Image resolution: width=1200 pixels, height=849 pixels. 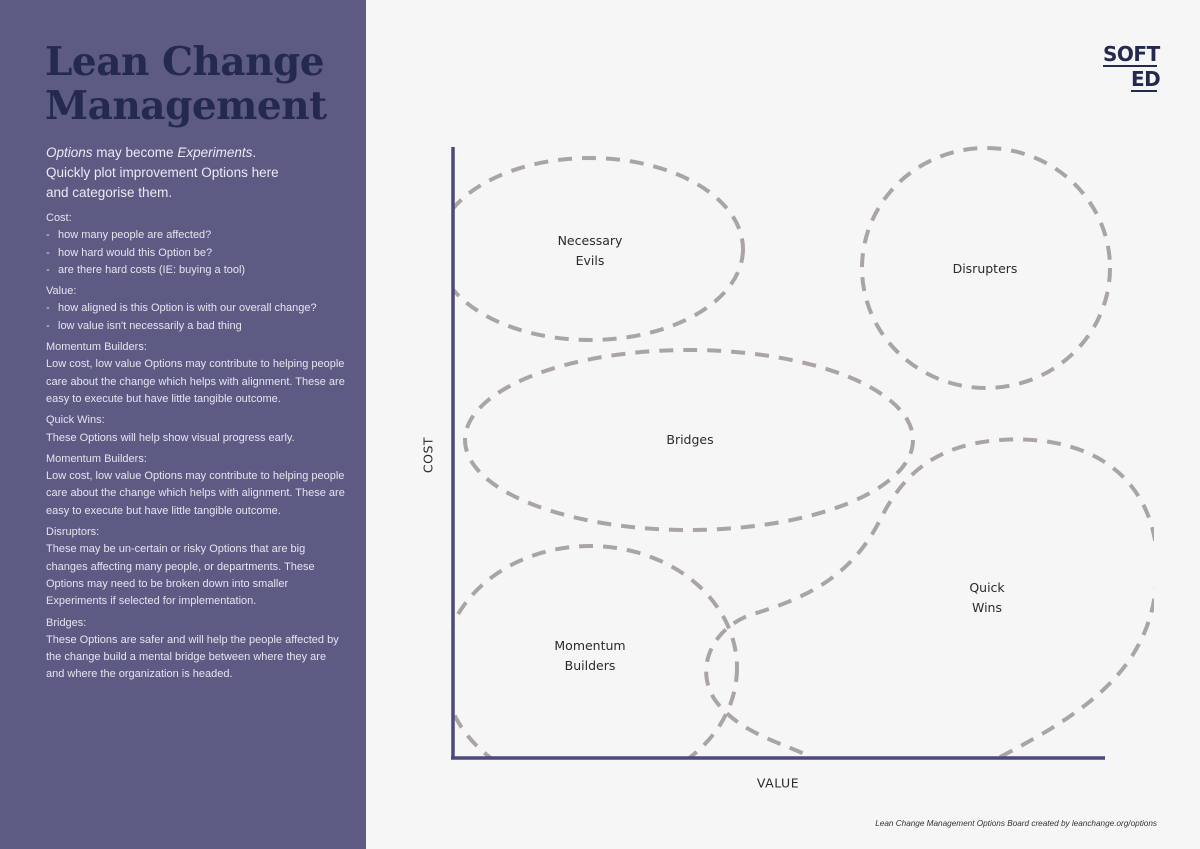 I want to click on label-line: Momentum, so click(x=590, y=645).